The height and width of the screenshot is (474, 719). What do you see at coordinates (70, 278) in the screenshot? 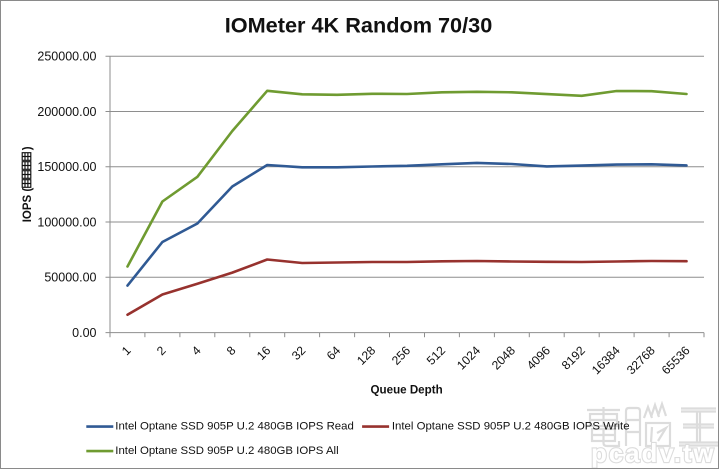
I see `svg-text: 50000.00` at bounding box center [70, 278].